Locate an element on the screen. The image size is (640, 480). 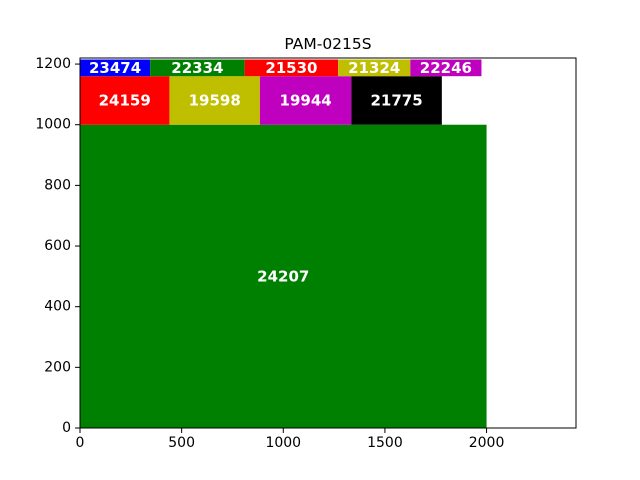
y-tick-label-0: 0 is located at coordinates (66, 428).